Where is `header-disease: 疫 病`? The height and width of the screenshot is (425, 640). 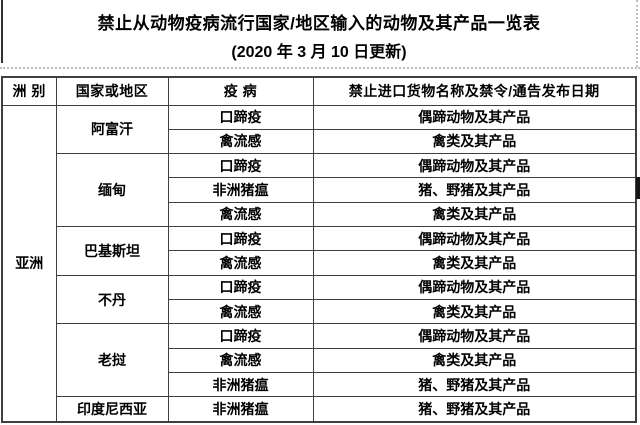
header-disease: 疫 病 is located at coordinates (240, 91).